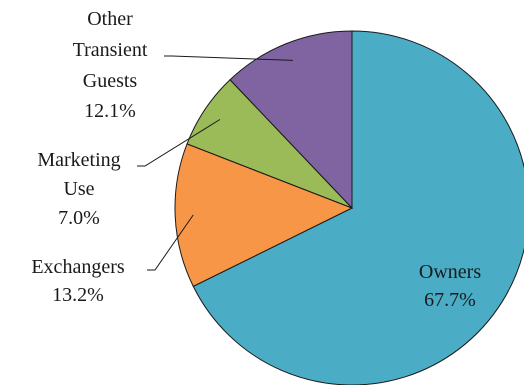 Image resolution: width=524 pixels, height=385 pixels. Describe the element at coordinates (78, 295) in the screenshot. I see `slice-value-exchangers: 13.2%` at that location.